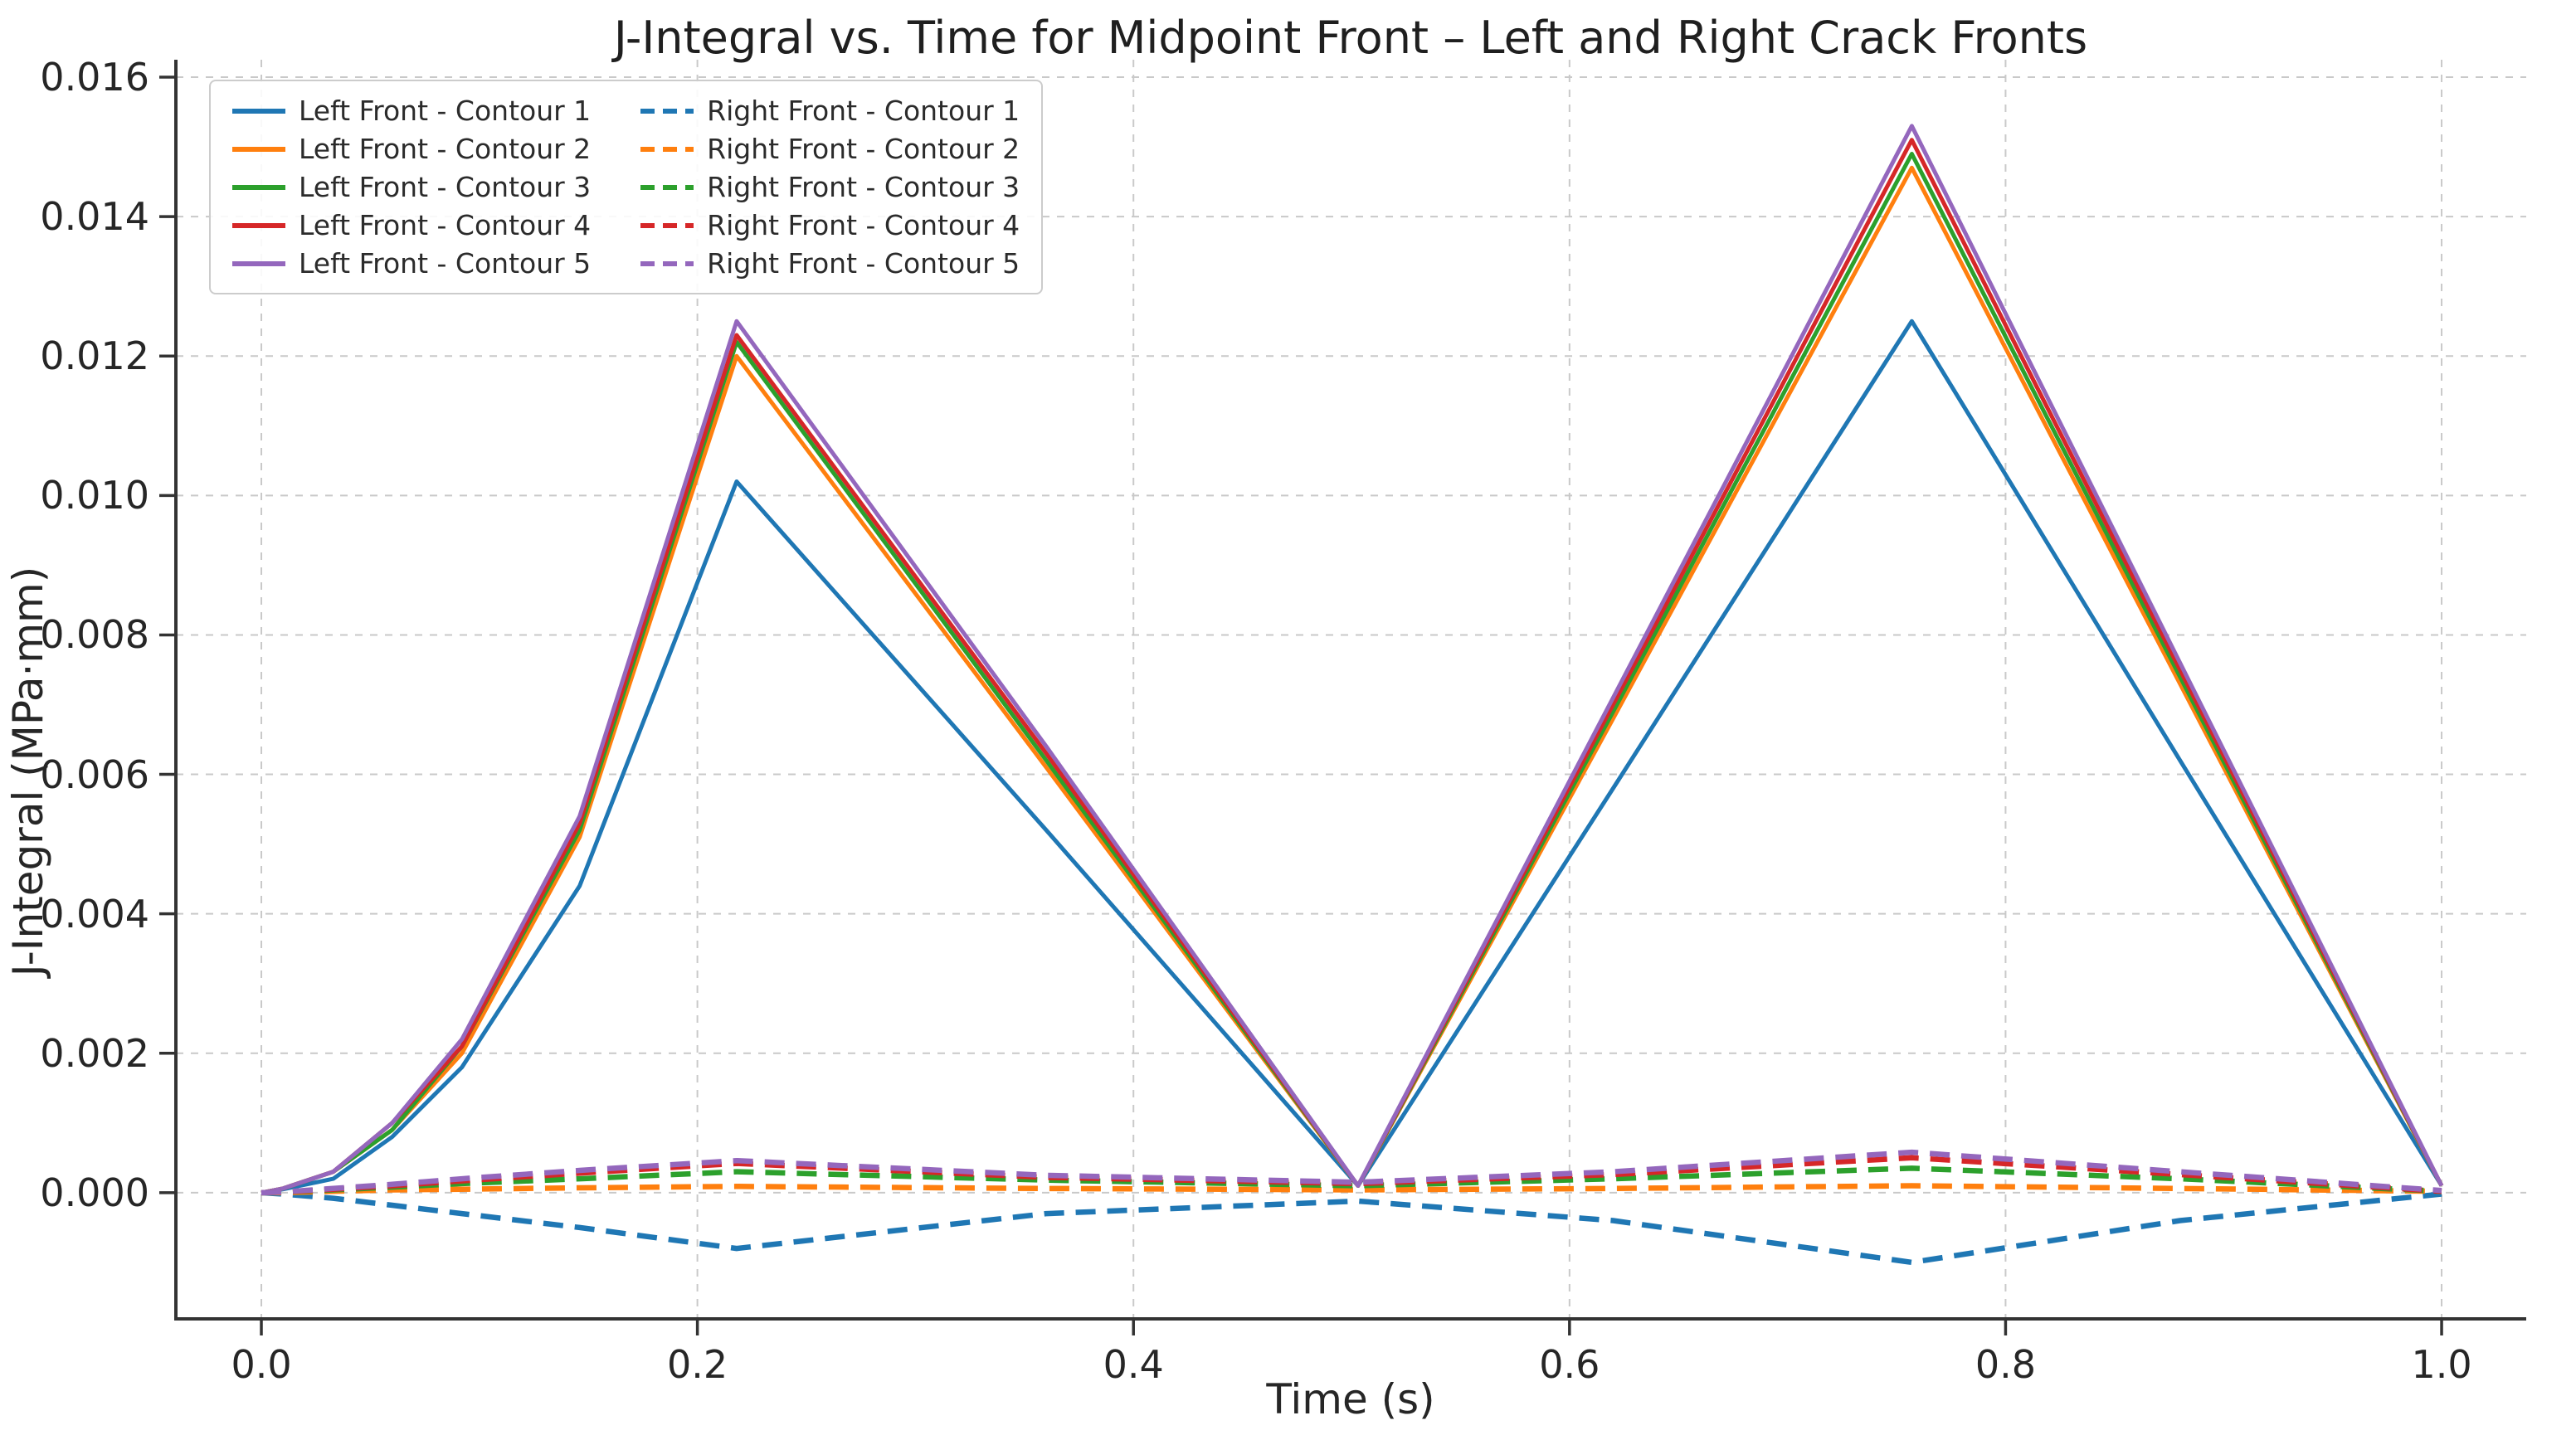 The height and width of the screenshot is (1435, 2576). I want to click on legend-label: Right Front - Contour 1, so click(863, 111).